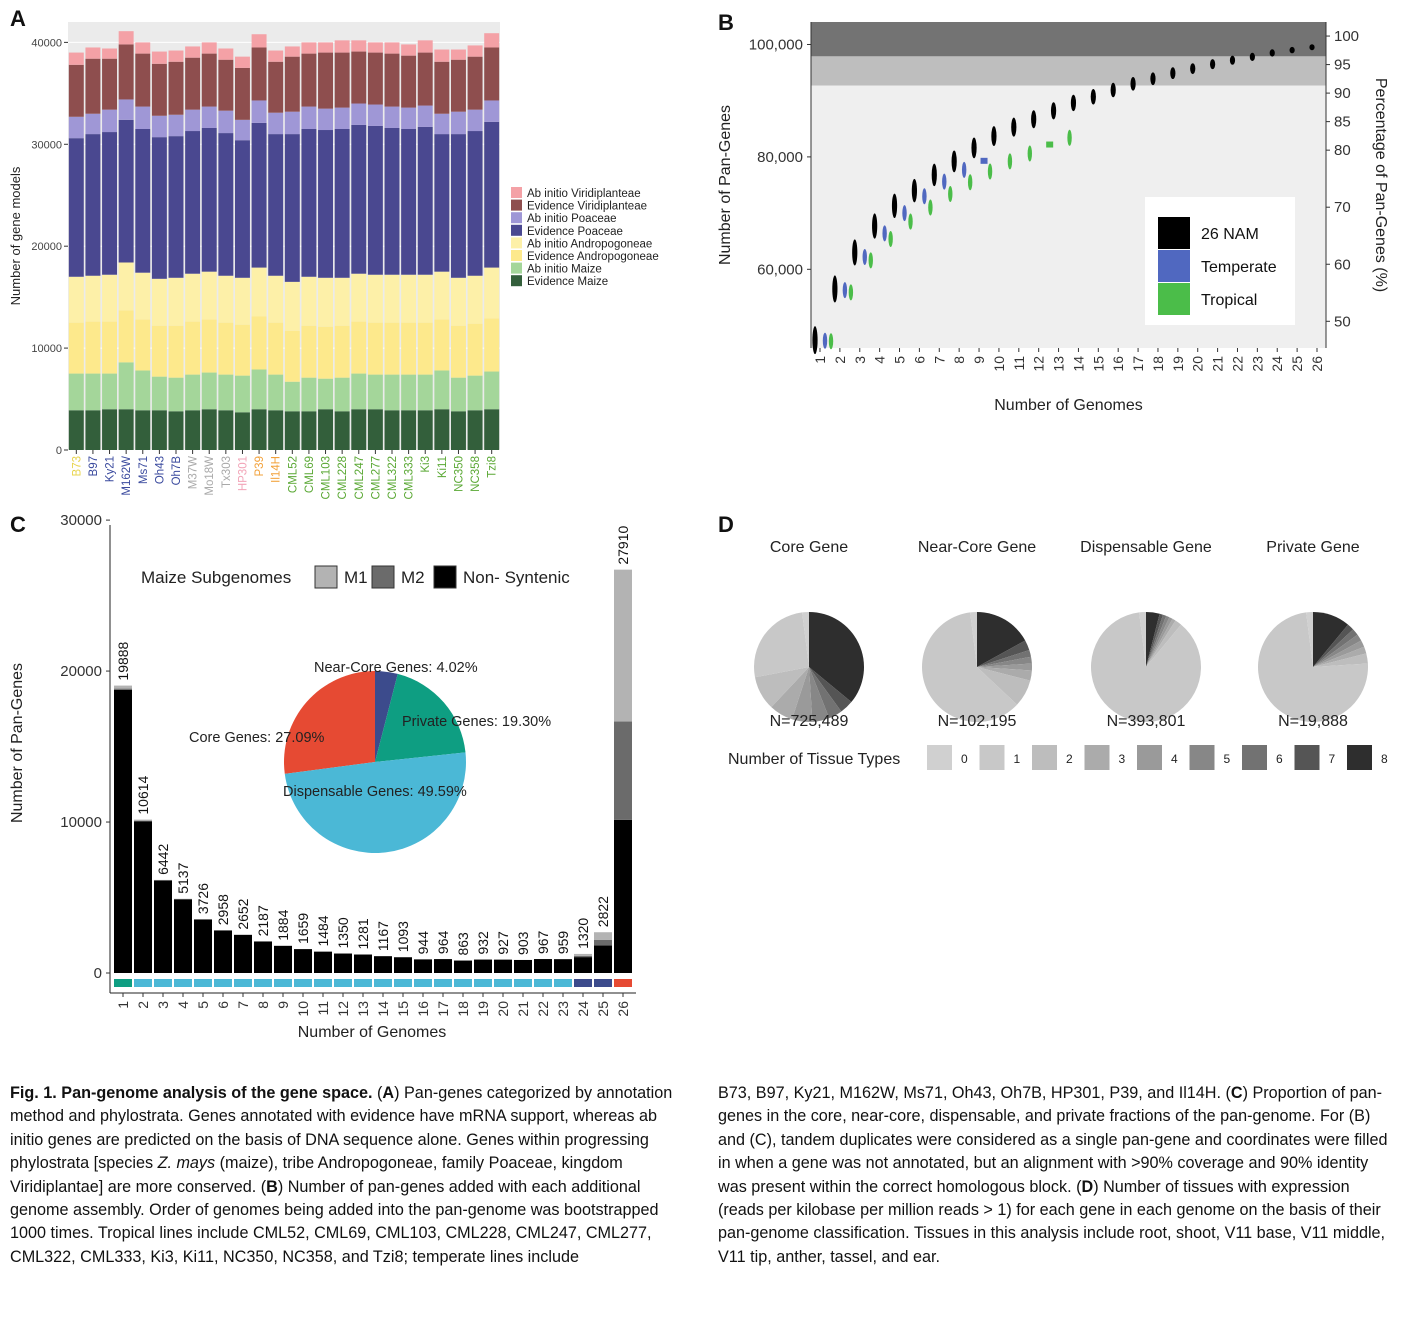  What do you see at coordinates (94, 466) in the screenshot?
I see `panel-a-genome-label: B97` at bounding box center [94, 466].